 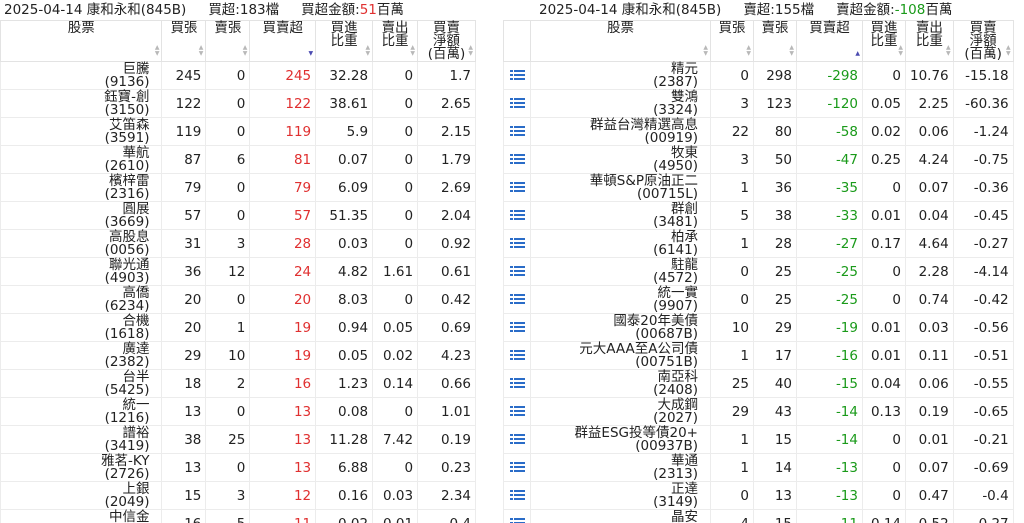 I want to click on col-header-net: 買賣超 ▲, so click(x=829, y=41).